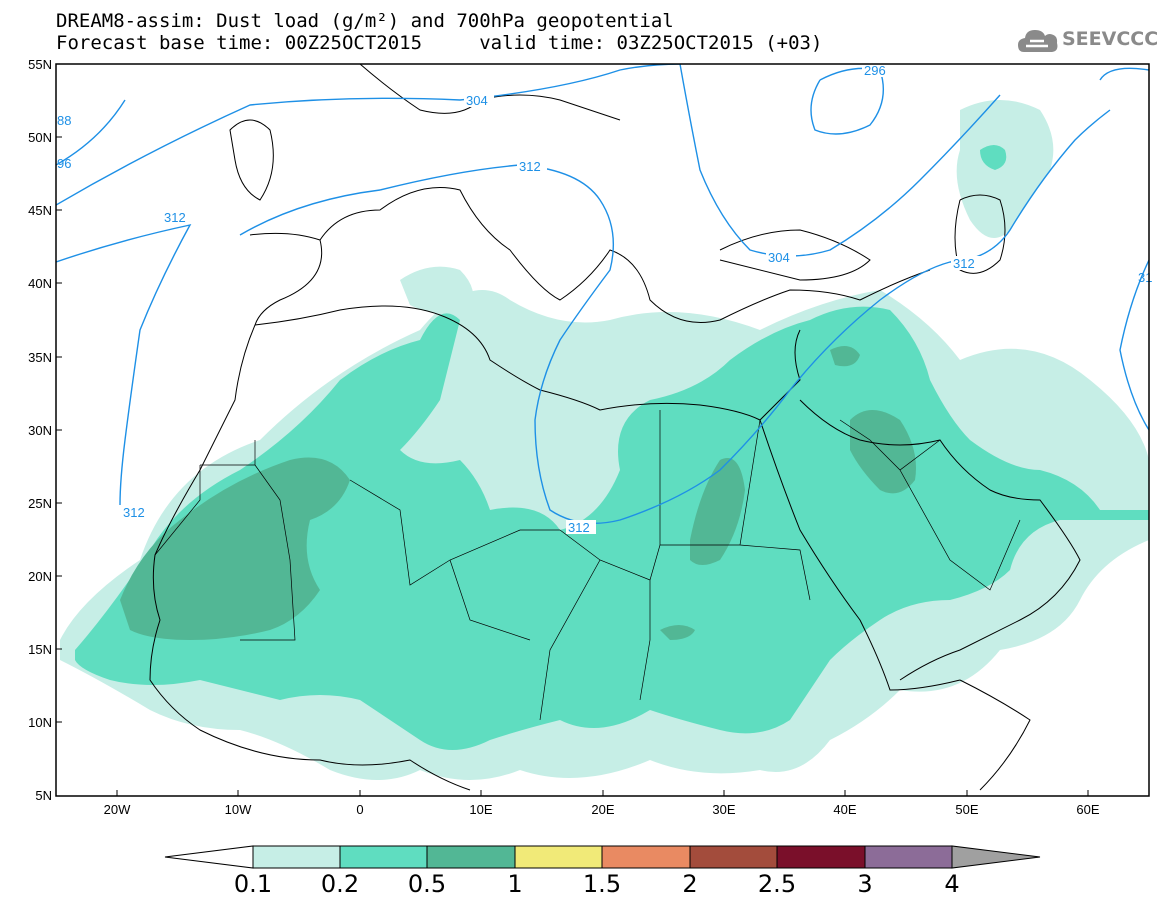 The image size is (1165, 907). What do you see at coordinates (777, 884) in the screenshot?
I see `colorbar-label: 2.5` at bounding box center [777, 884].